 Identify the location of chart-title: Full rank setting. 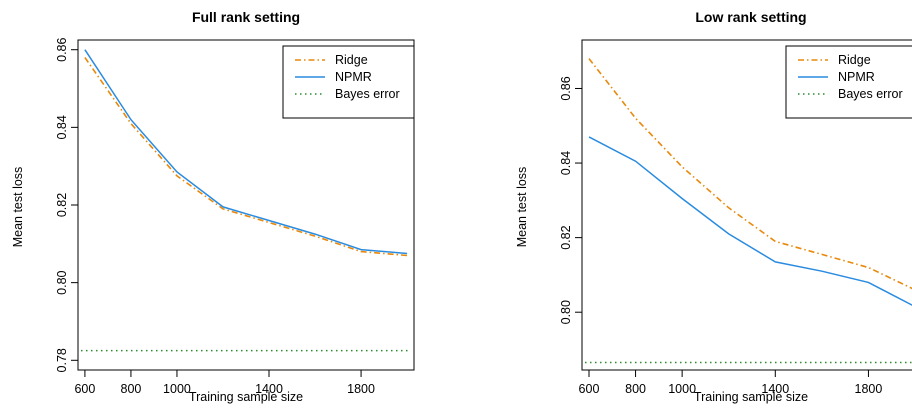
(246, 17).